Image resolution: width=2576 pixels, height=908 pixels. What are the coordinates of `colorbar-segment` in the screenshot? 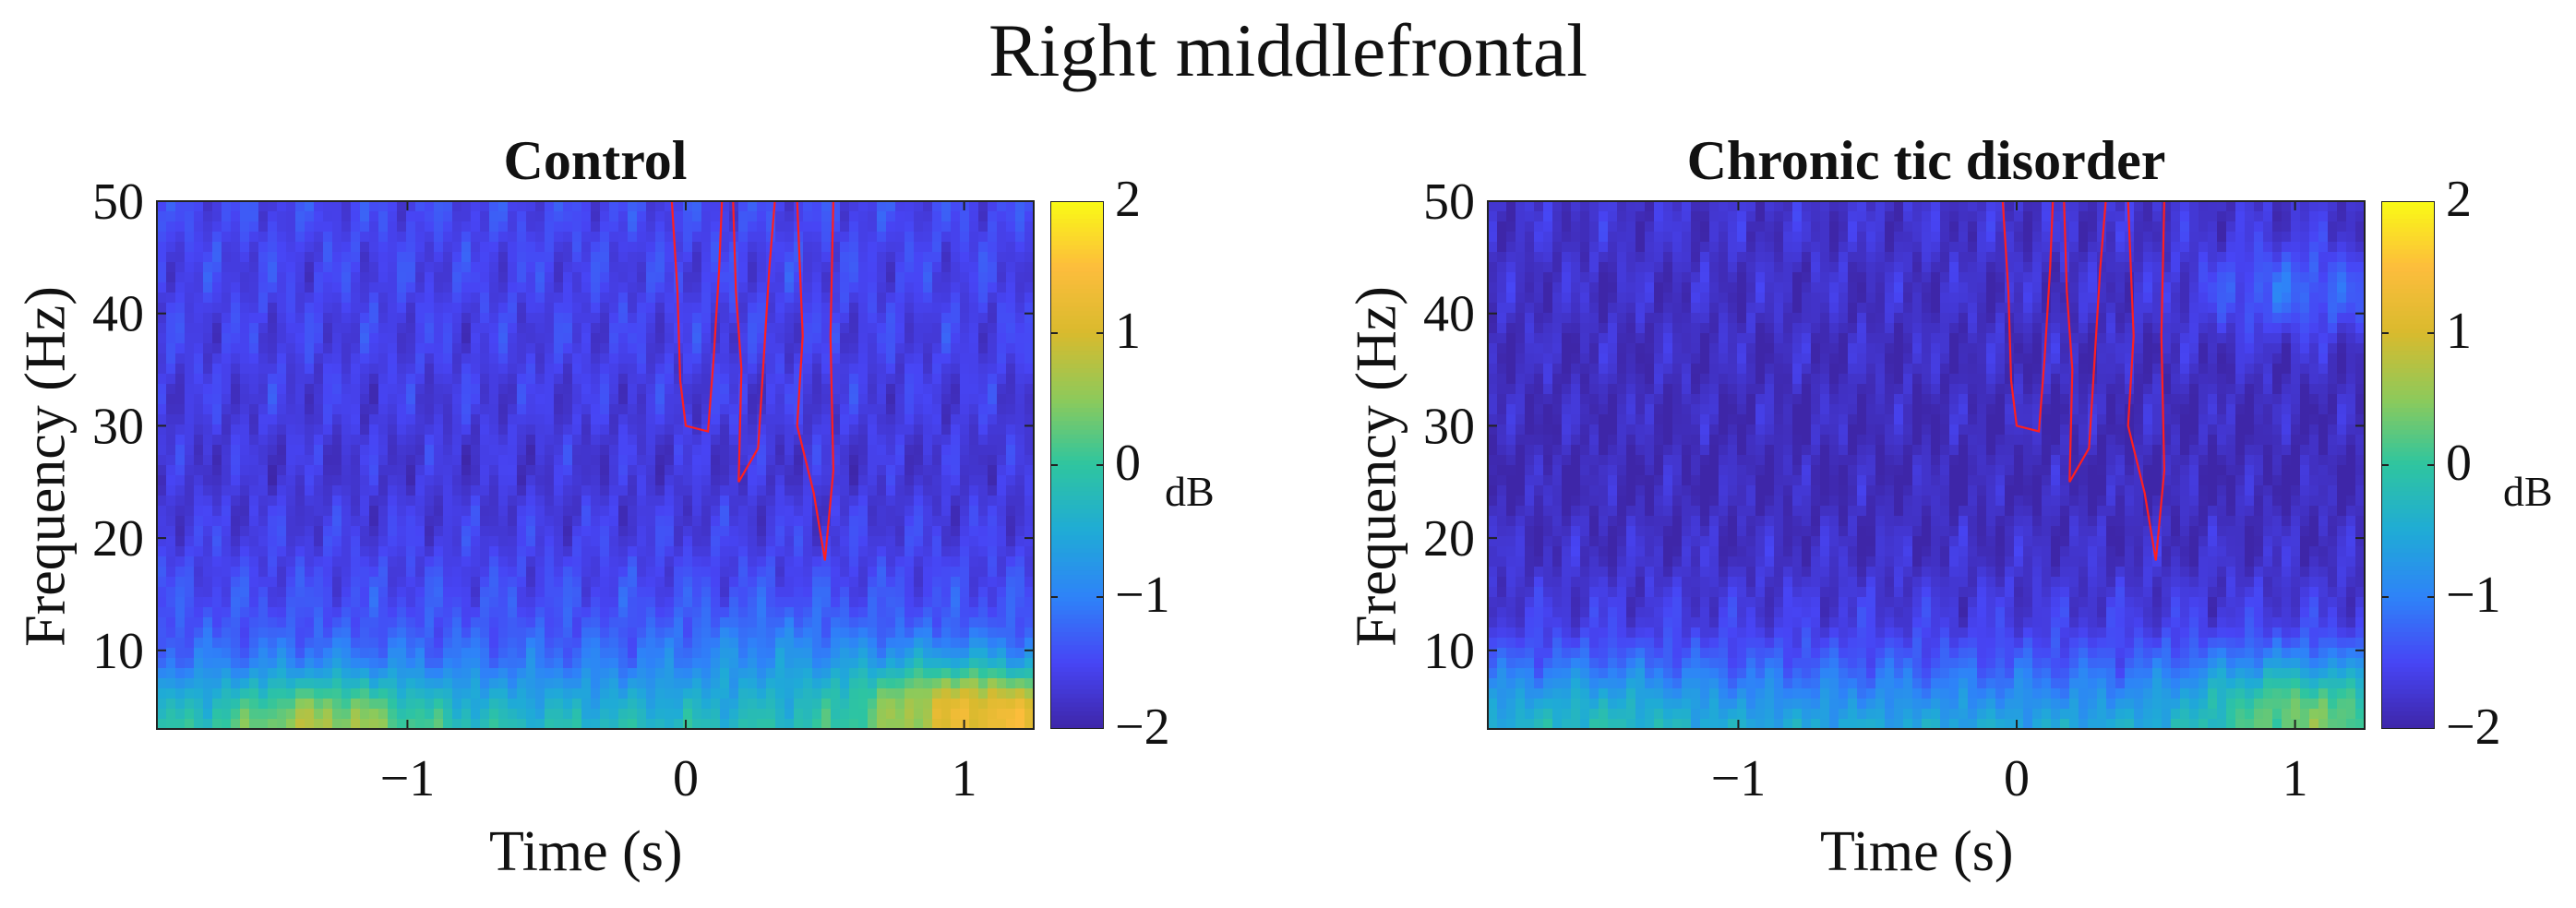 It's located at (1077, 296).